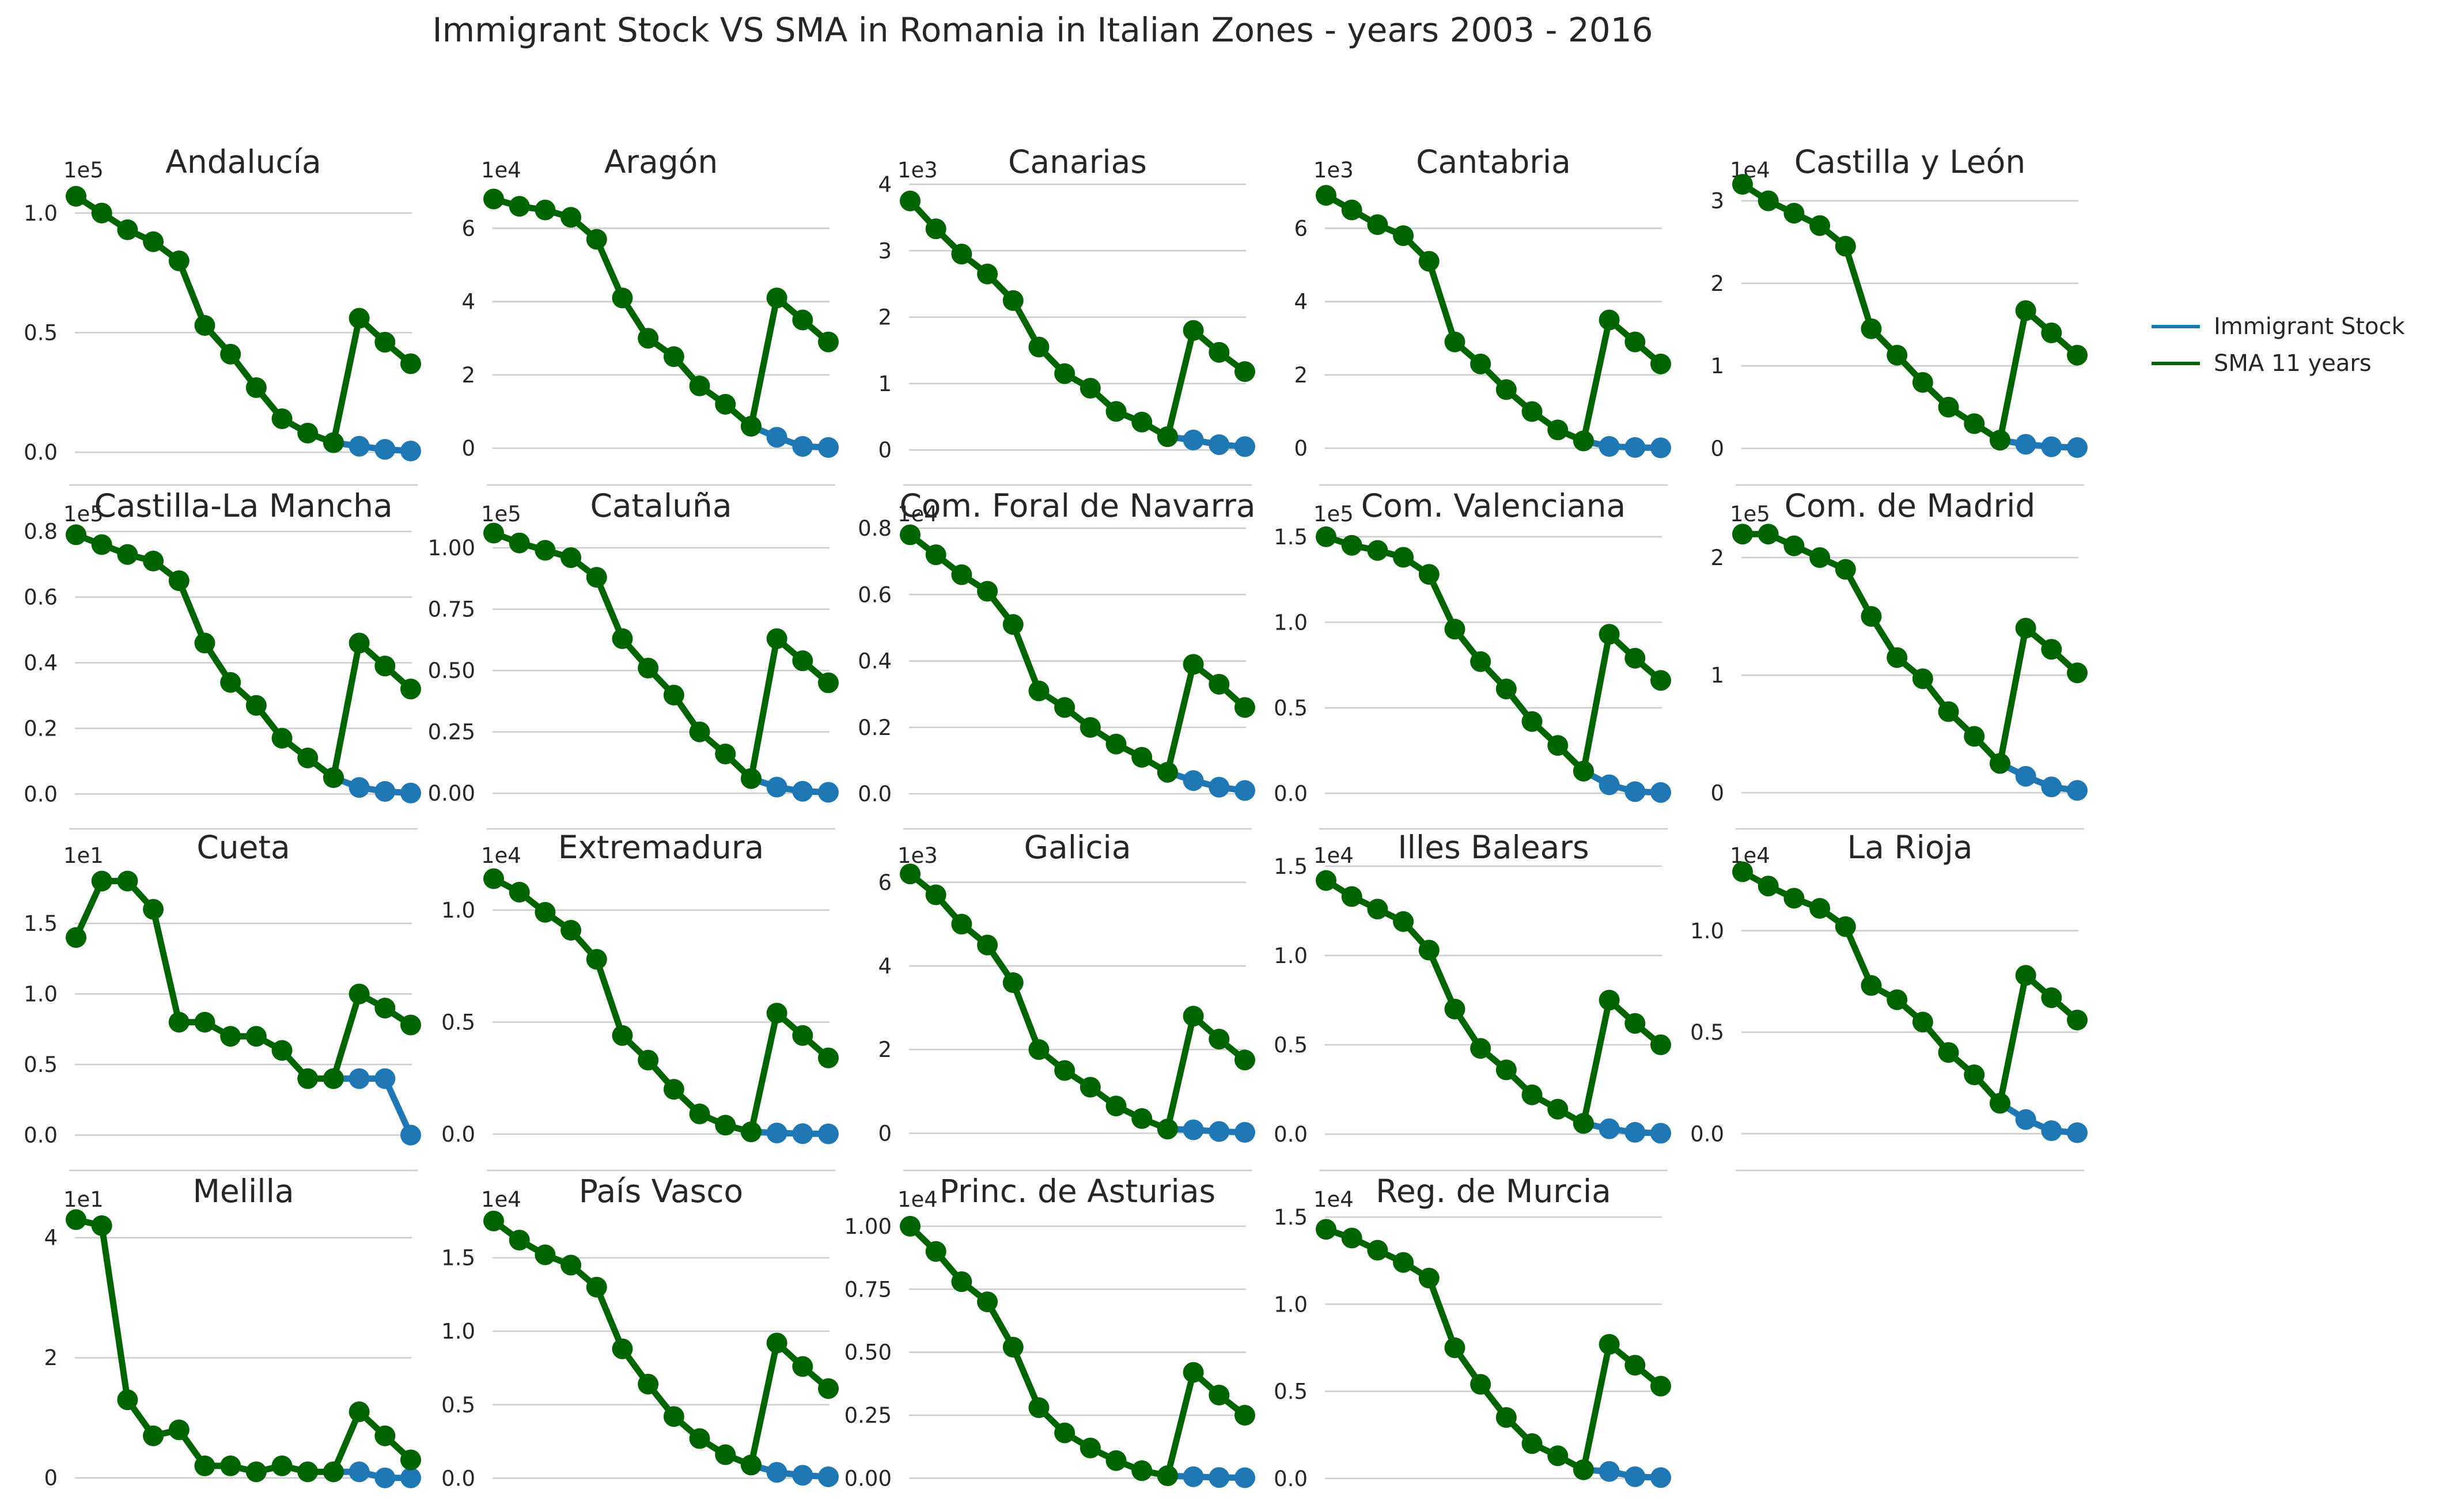  Describe the element at coordinates (1717, 366) in the screenshot. I see `y-tick-label: 1` at that location.